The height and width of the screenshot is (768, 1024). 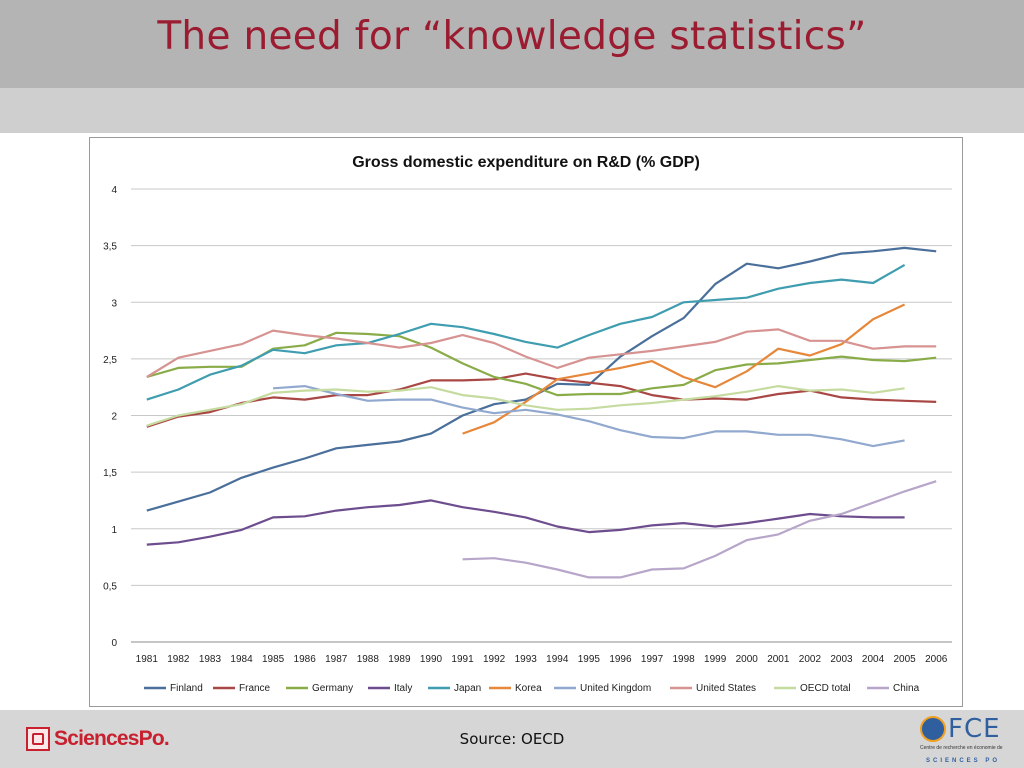 I want to click on legend-item: China, so click(x=893, y=688).